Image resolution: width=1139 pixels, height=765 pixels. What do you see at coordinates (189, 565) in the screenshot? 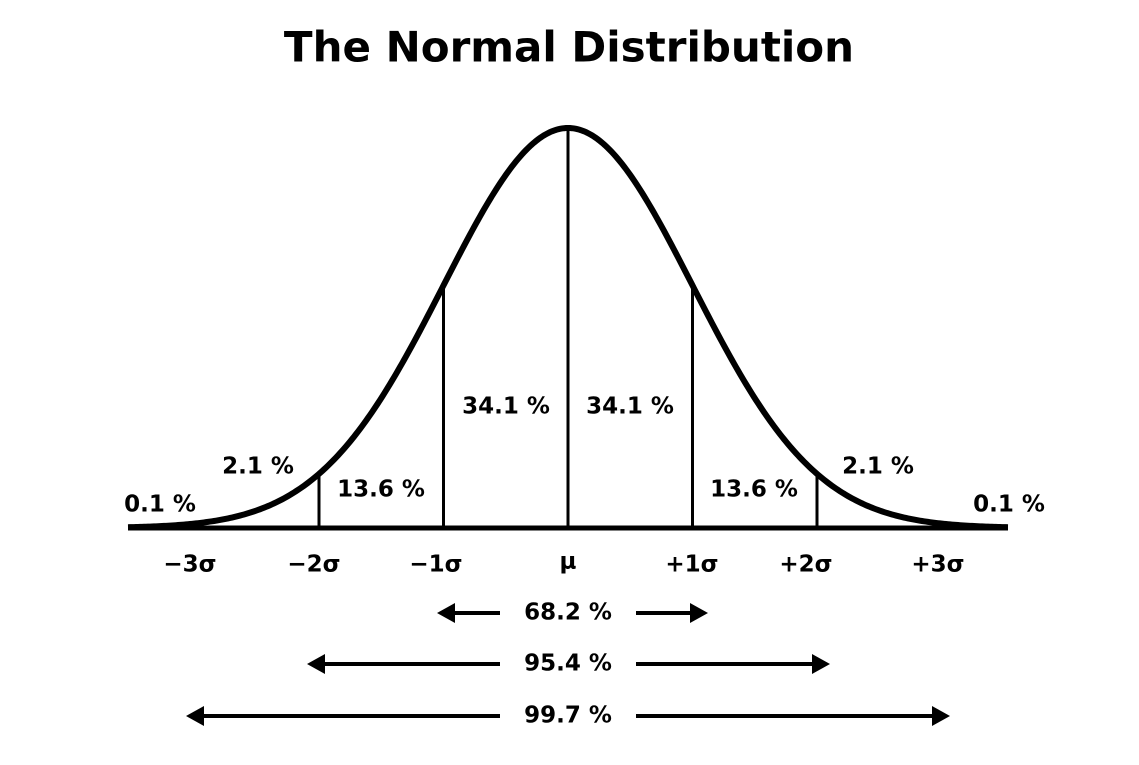
I see `axis-label: −3σ` at bounding box center [189, 565].